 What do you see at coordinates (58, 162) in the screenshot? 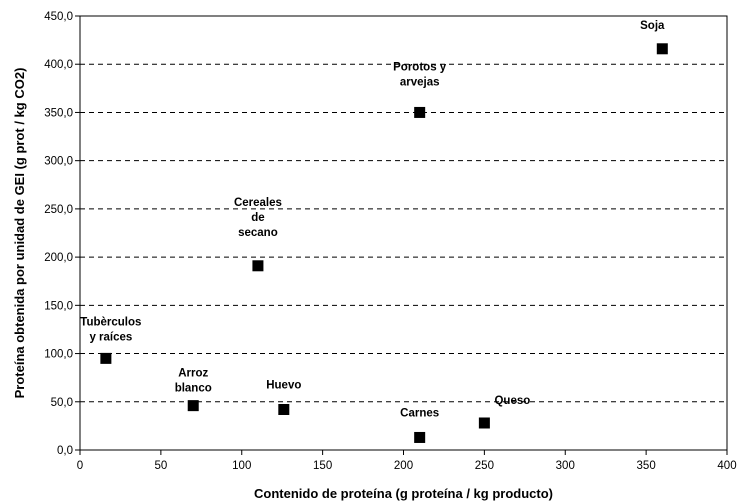
I see `y-tick-label: 300,0` at bounding box center [58, 162].